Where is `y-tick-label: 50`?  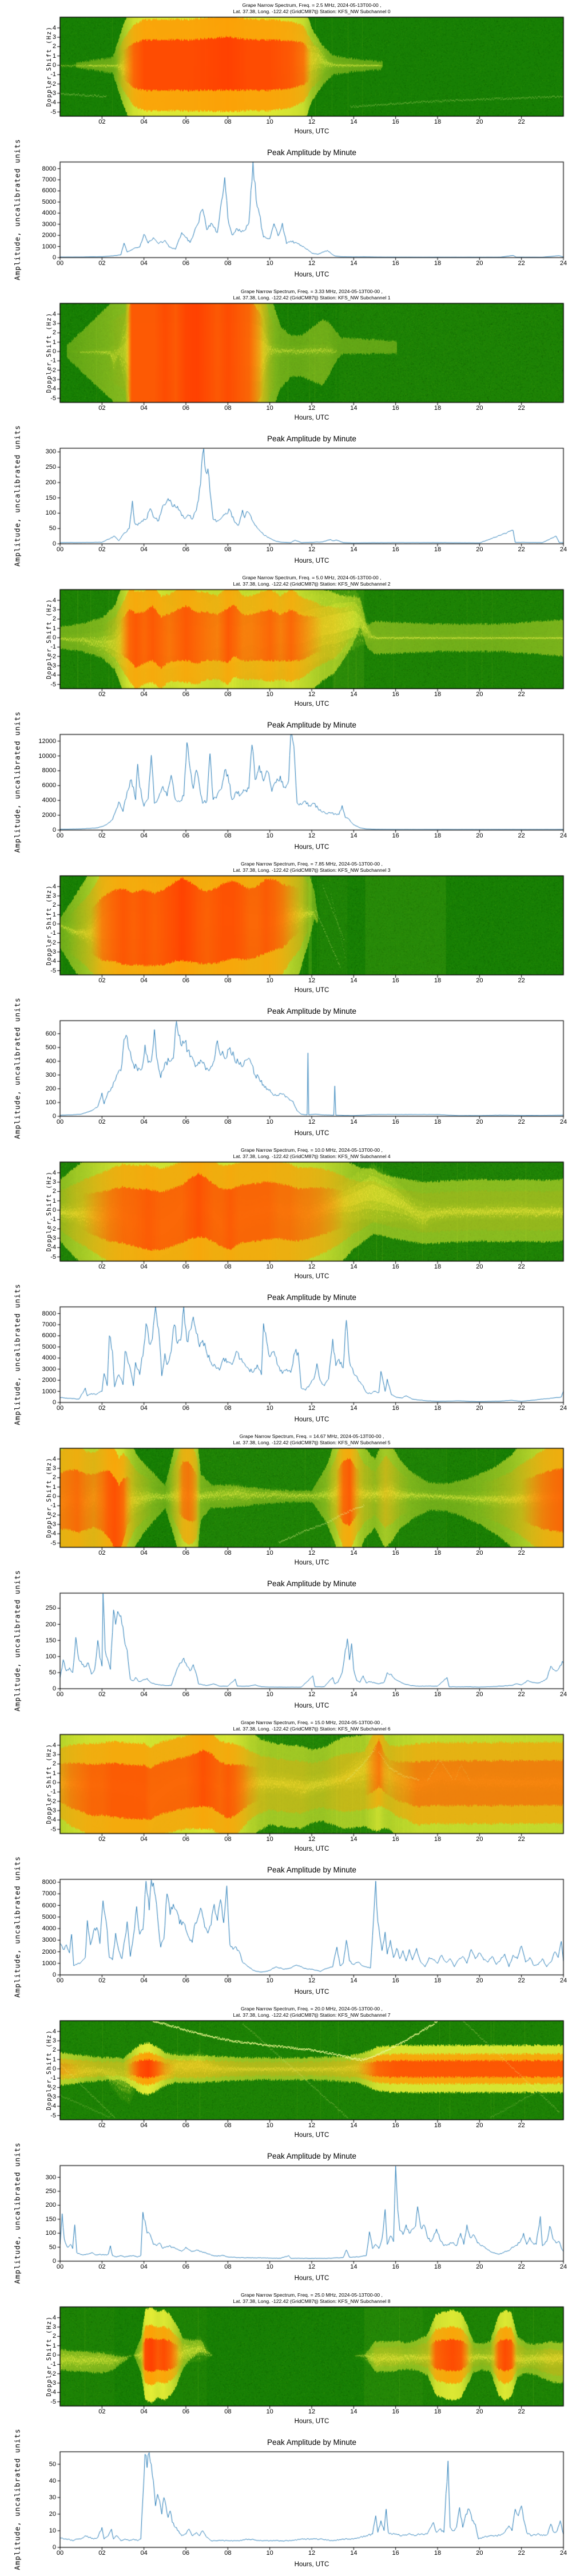 y-tick-label: 50 is located at coordinates (52, 528).